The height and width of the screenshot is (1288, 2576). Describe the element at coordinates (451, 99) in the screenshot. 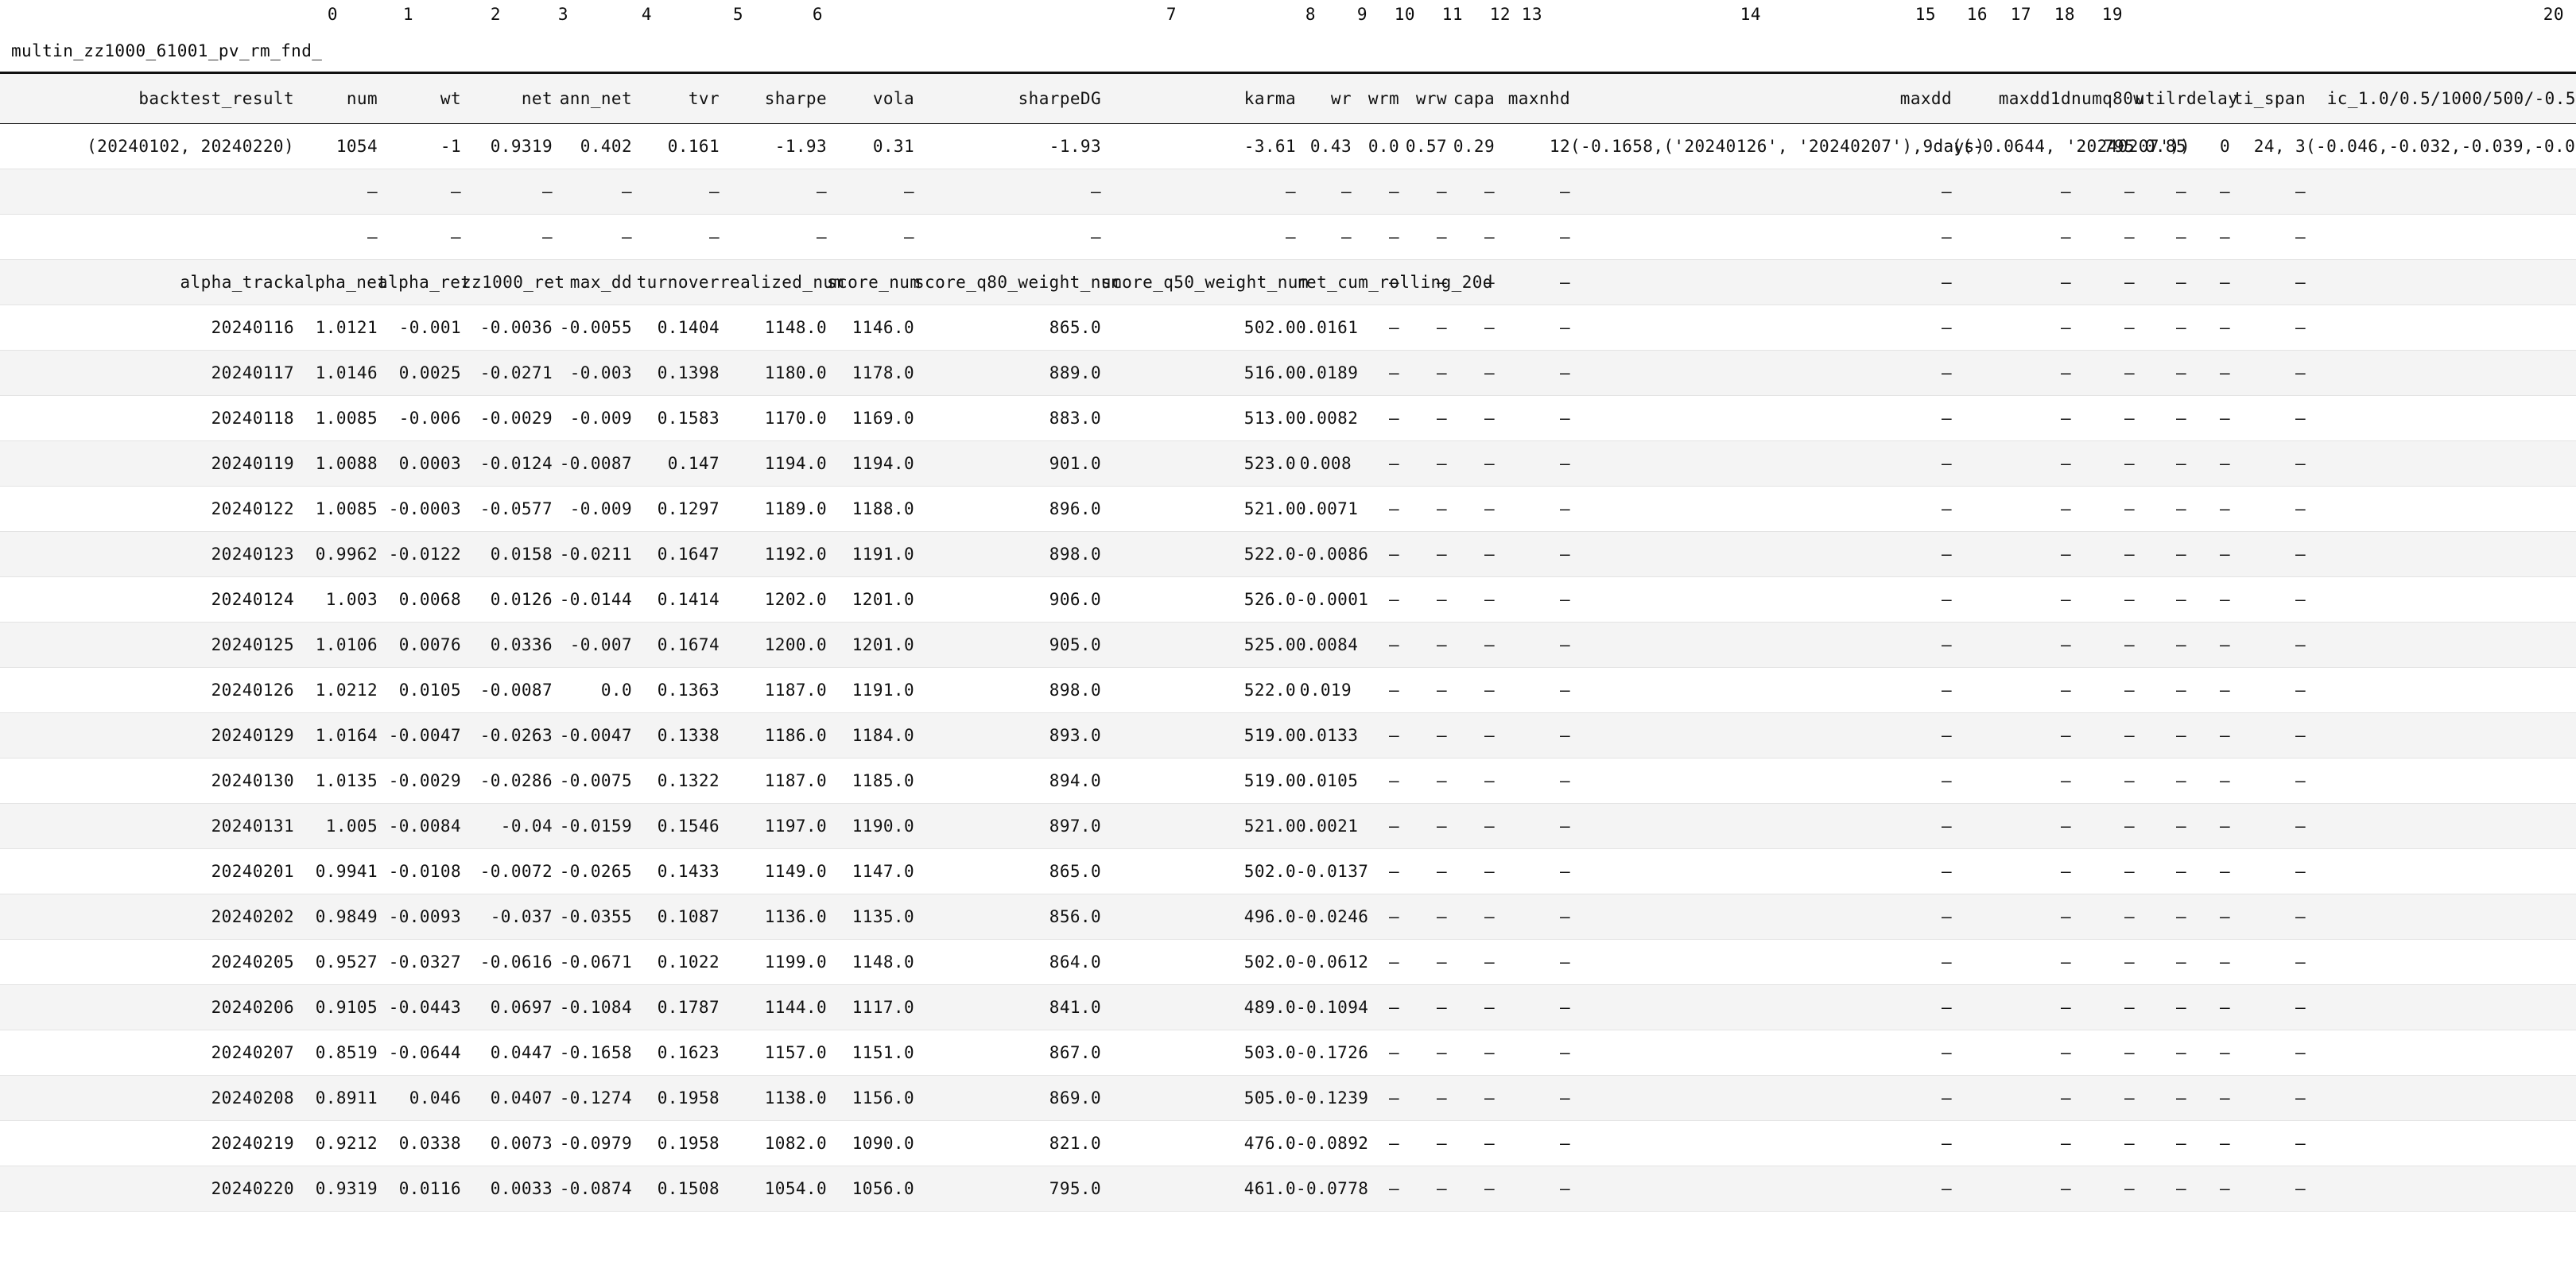

I see `col-header-wt: wt` at that location.